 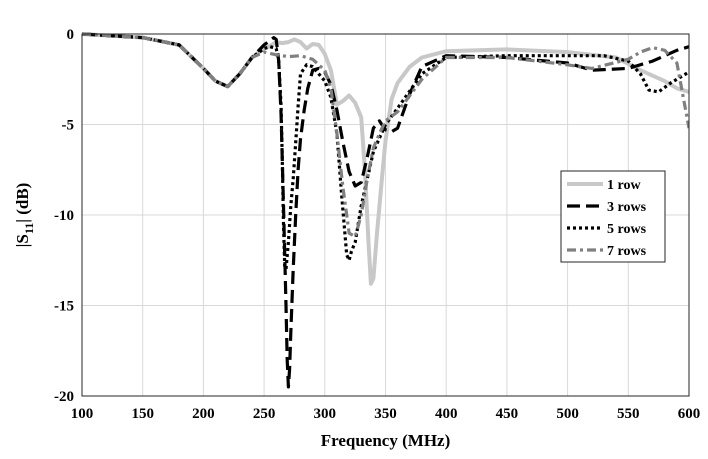 I want to click on y-tick-label: -5, so click(x=68, y=126).